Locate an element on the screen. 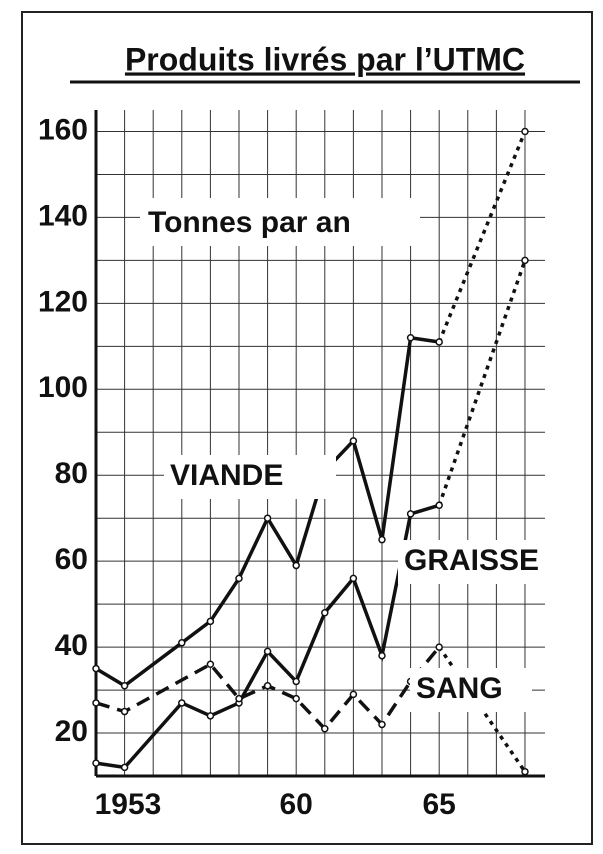 This screenshot has width=603, height=854. y-tick-label: 160 is located at coordinates (63, 129).